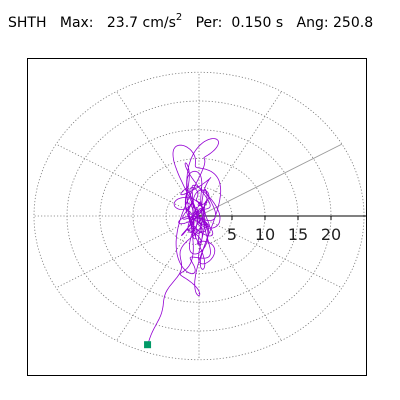  I want to click on max-value: 23.7, so click(122, 23).